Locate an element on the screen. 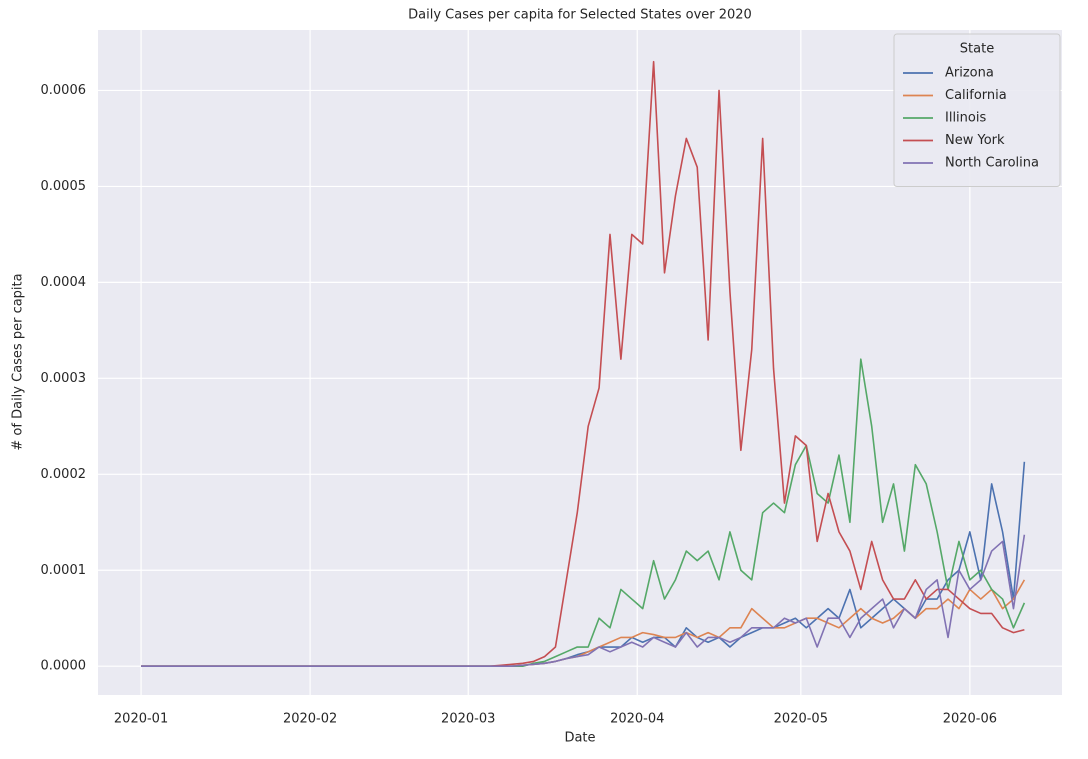  y-tick-label: 0.0004 is located at coordinates (64, 282).